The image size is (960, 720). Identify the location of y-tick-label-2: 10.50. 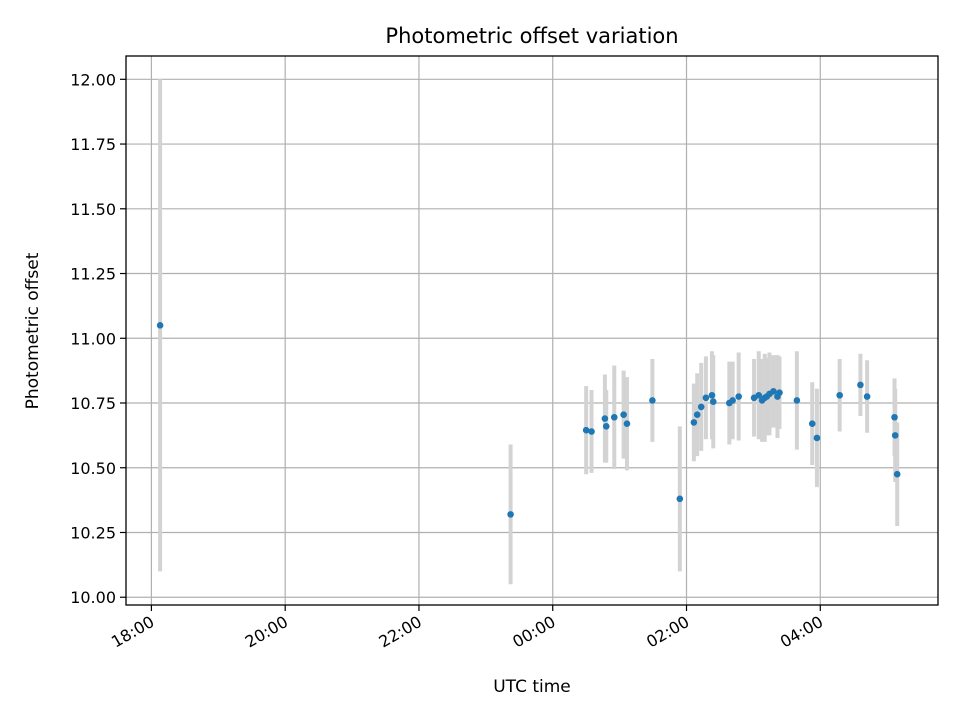
(93, 468).